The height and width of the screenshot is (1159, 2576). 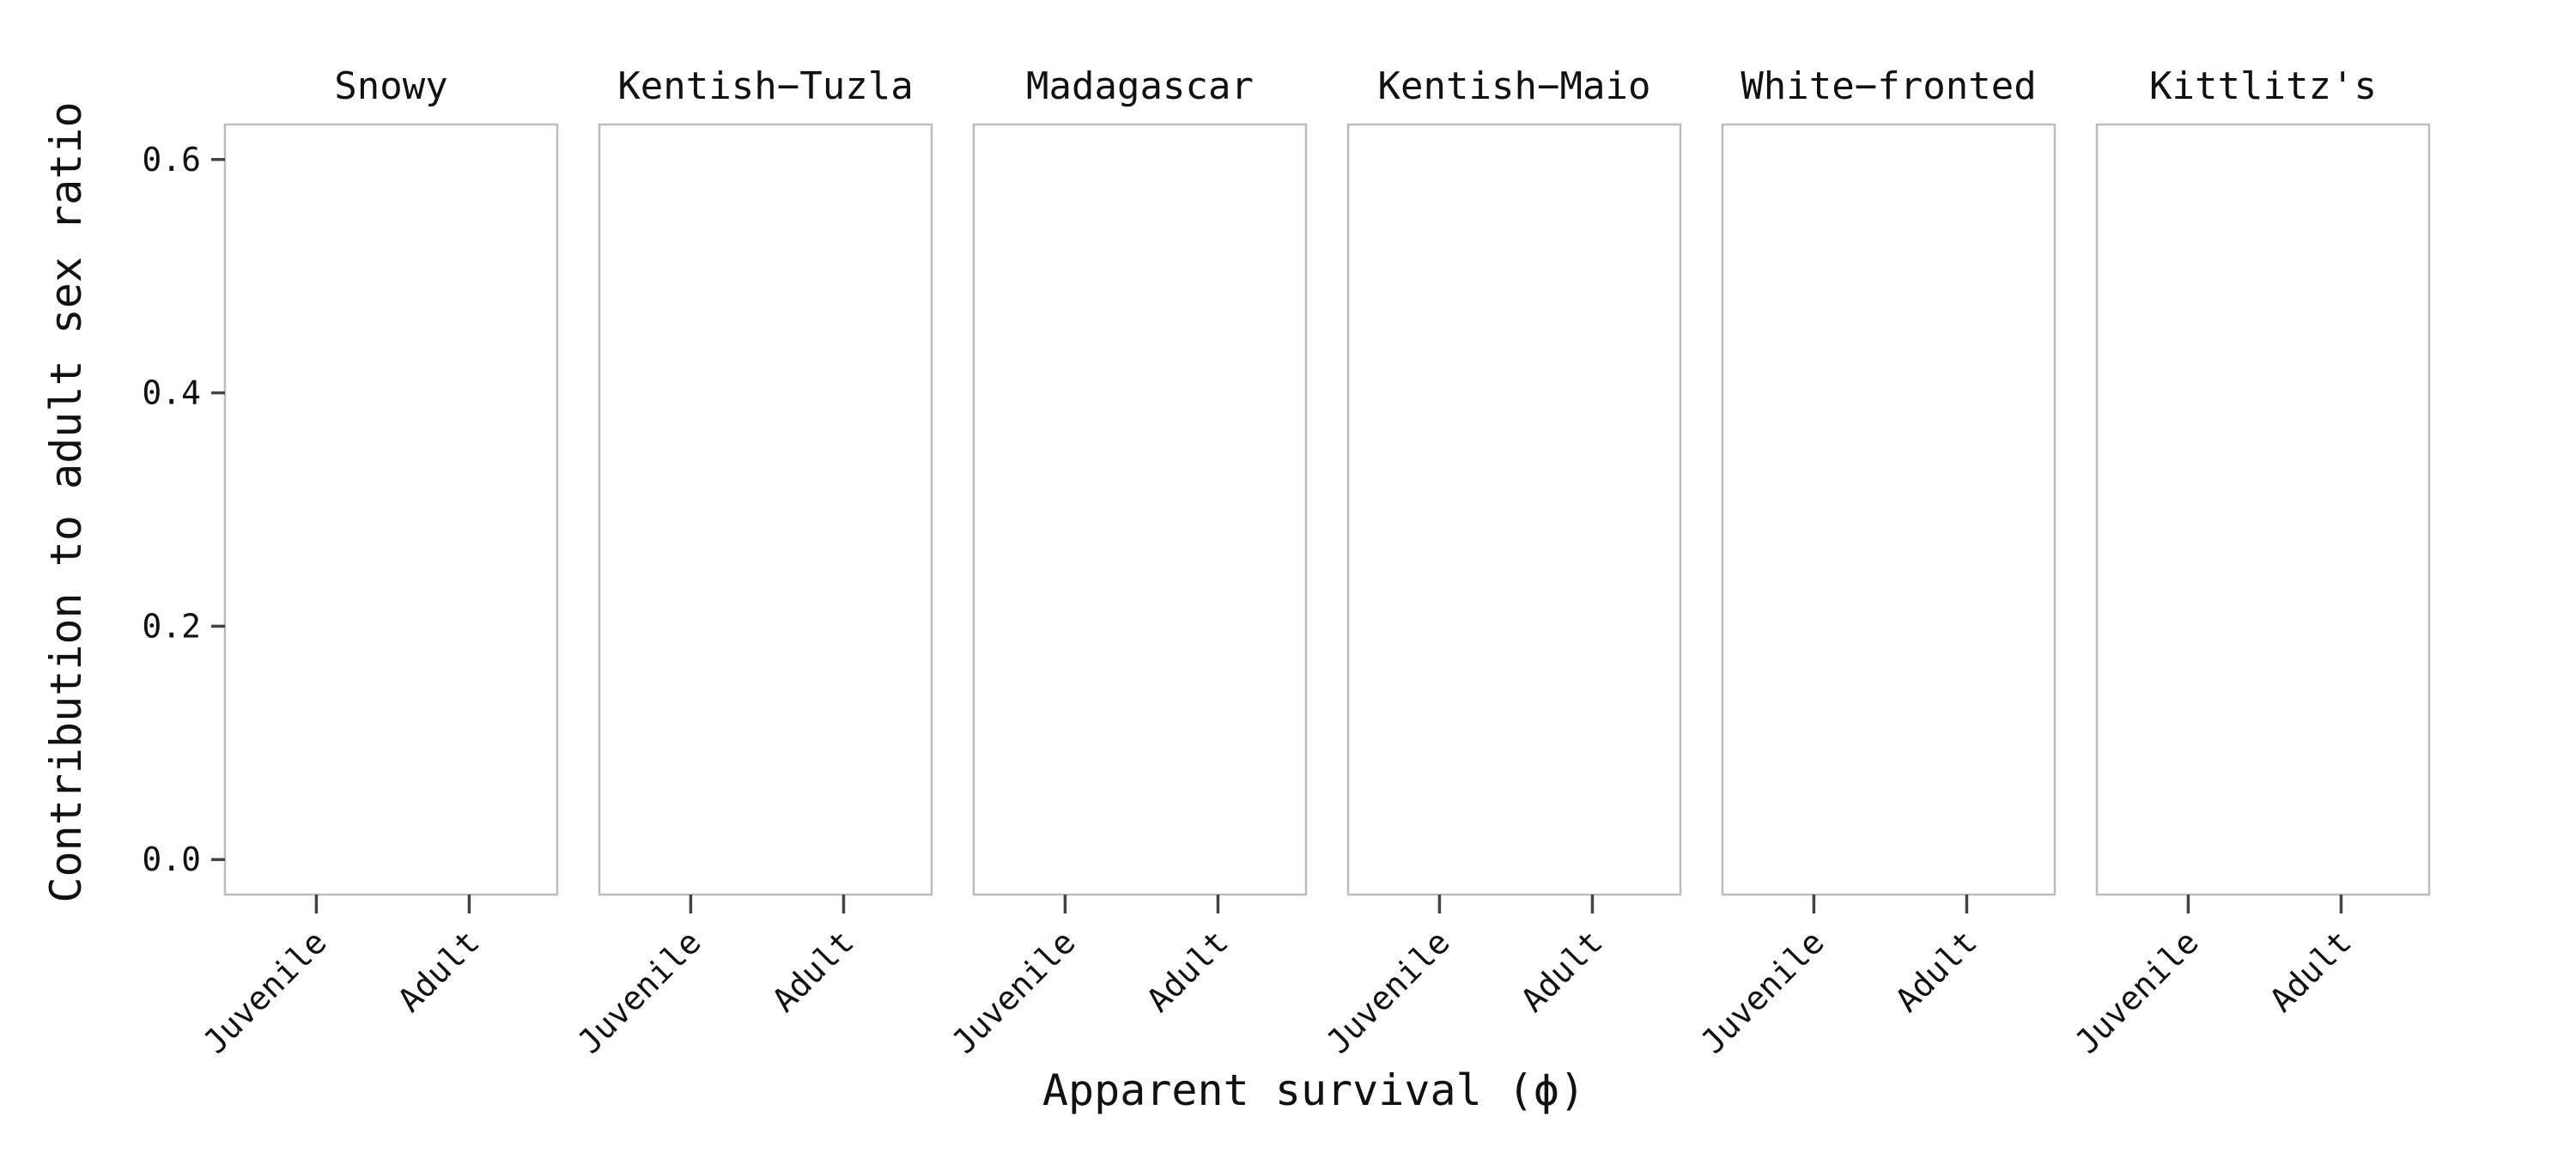 I want to click on facet-title: Madagascar, so click(x=1140, y=86).